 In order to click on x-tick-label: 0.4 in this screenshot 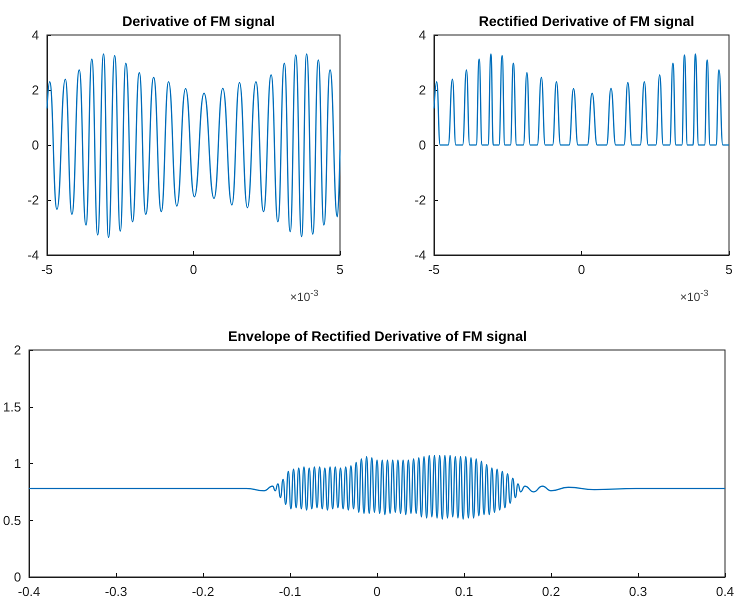, I will do `click(725, 591)`.